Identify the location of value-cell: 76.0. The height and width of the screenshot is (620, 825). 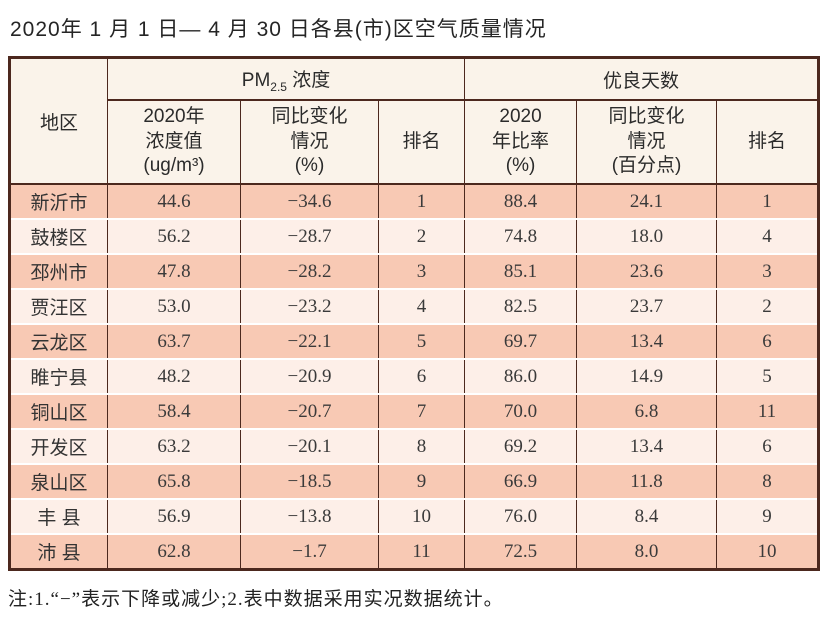
(521, 516).